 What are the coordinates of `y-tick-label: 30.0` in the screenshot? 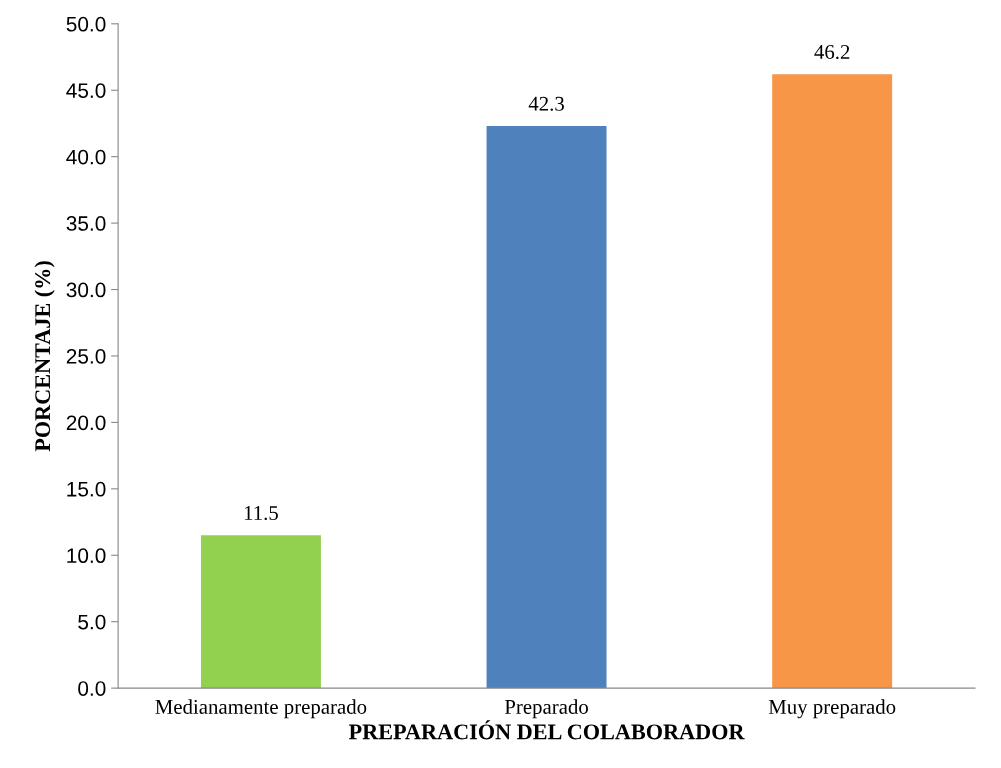 It's located at (86, 290).